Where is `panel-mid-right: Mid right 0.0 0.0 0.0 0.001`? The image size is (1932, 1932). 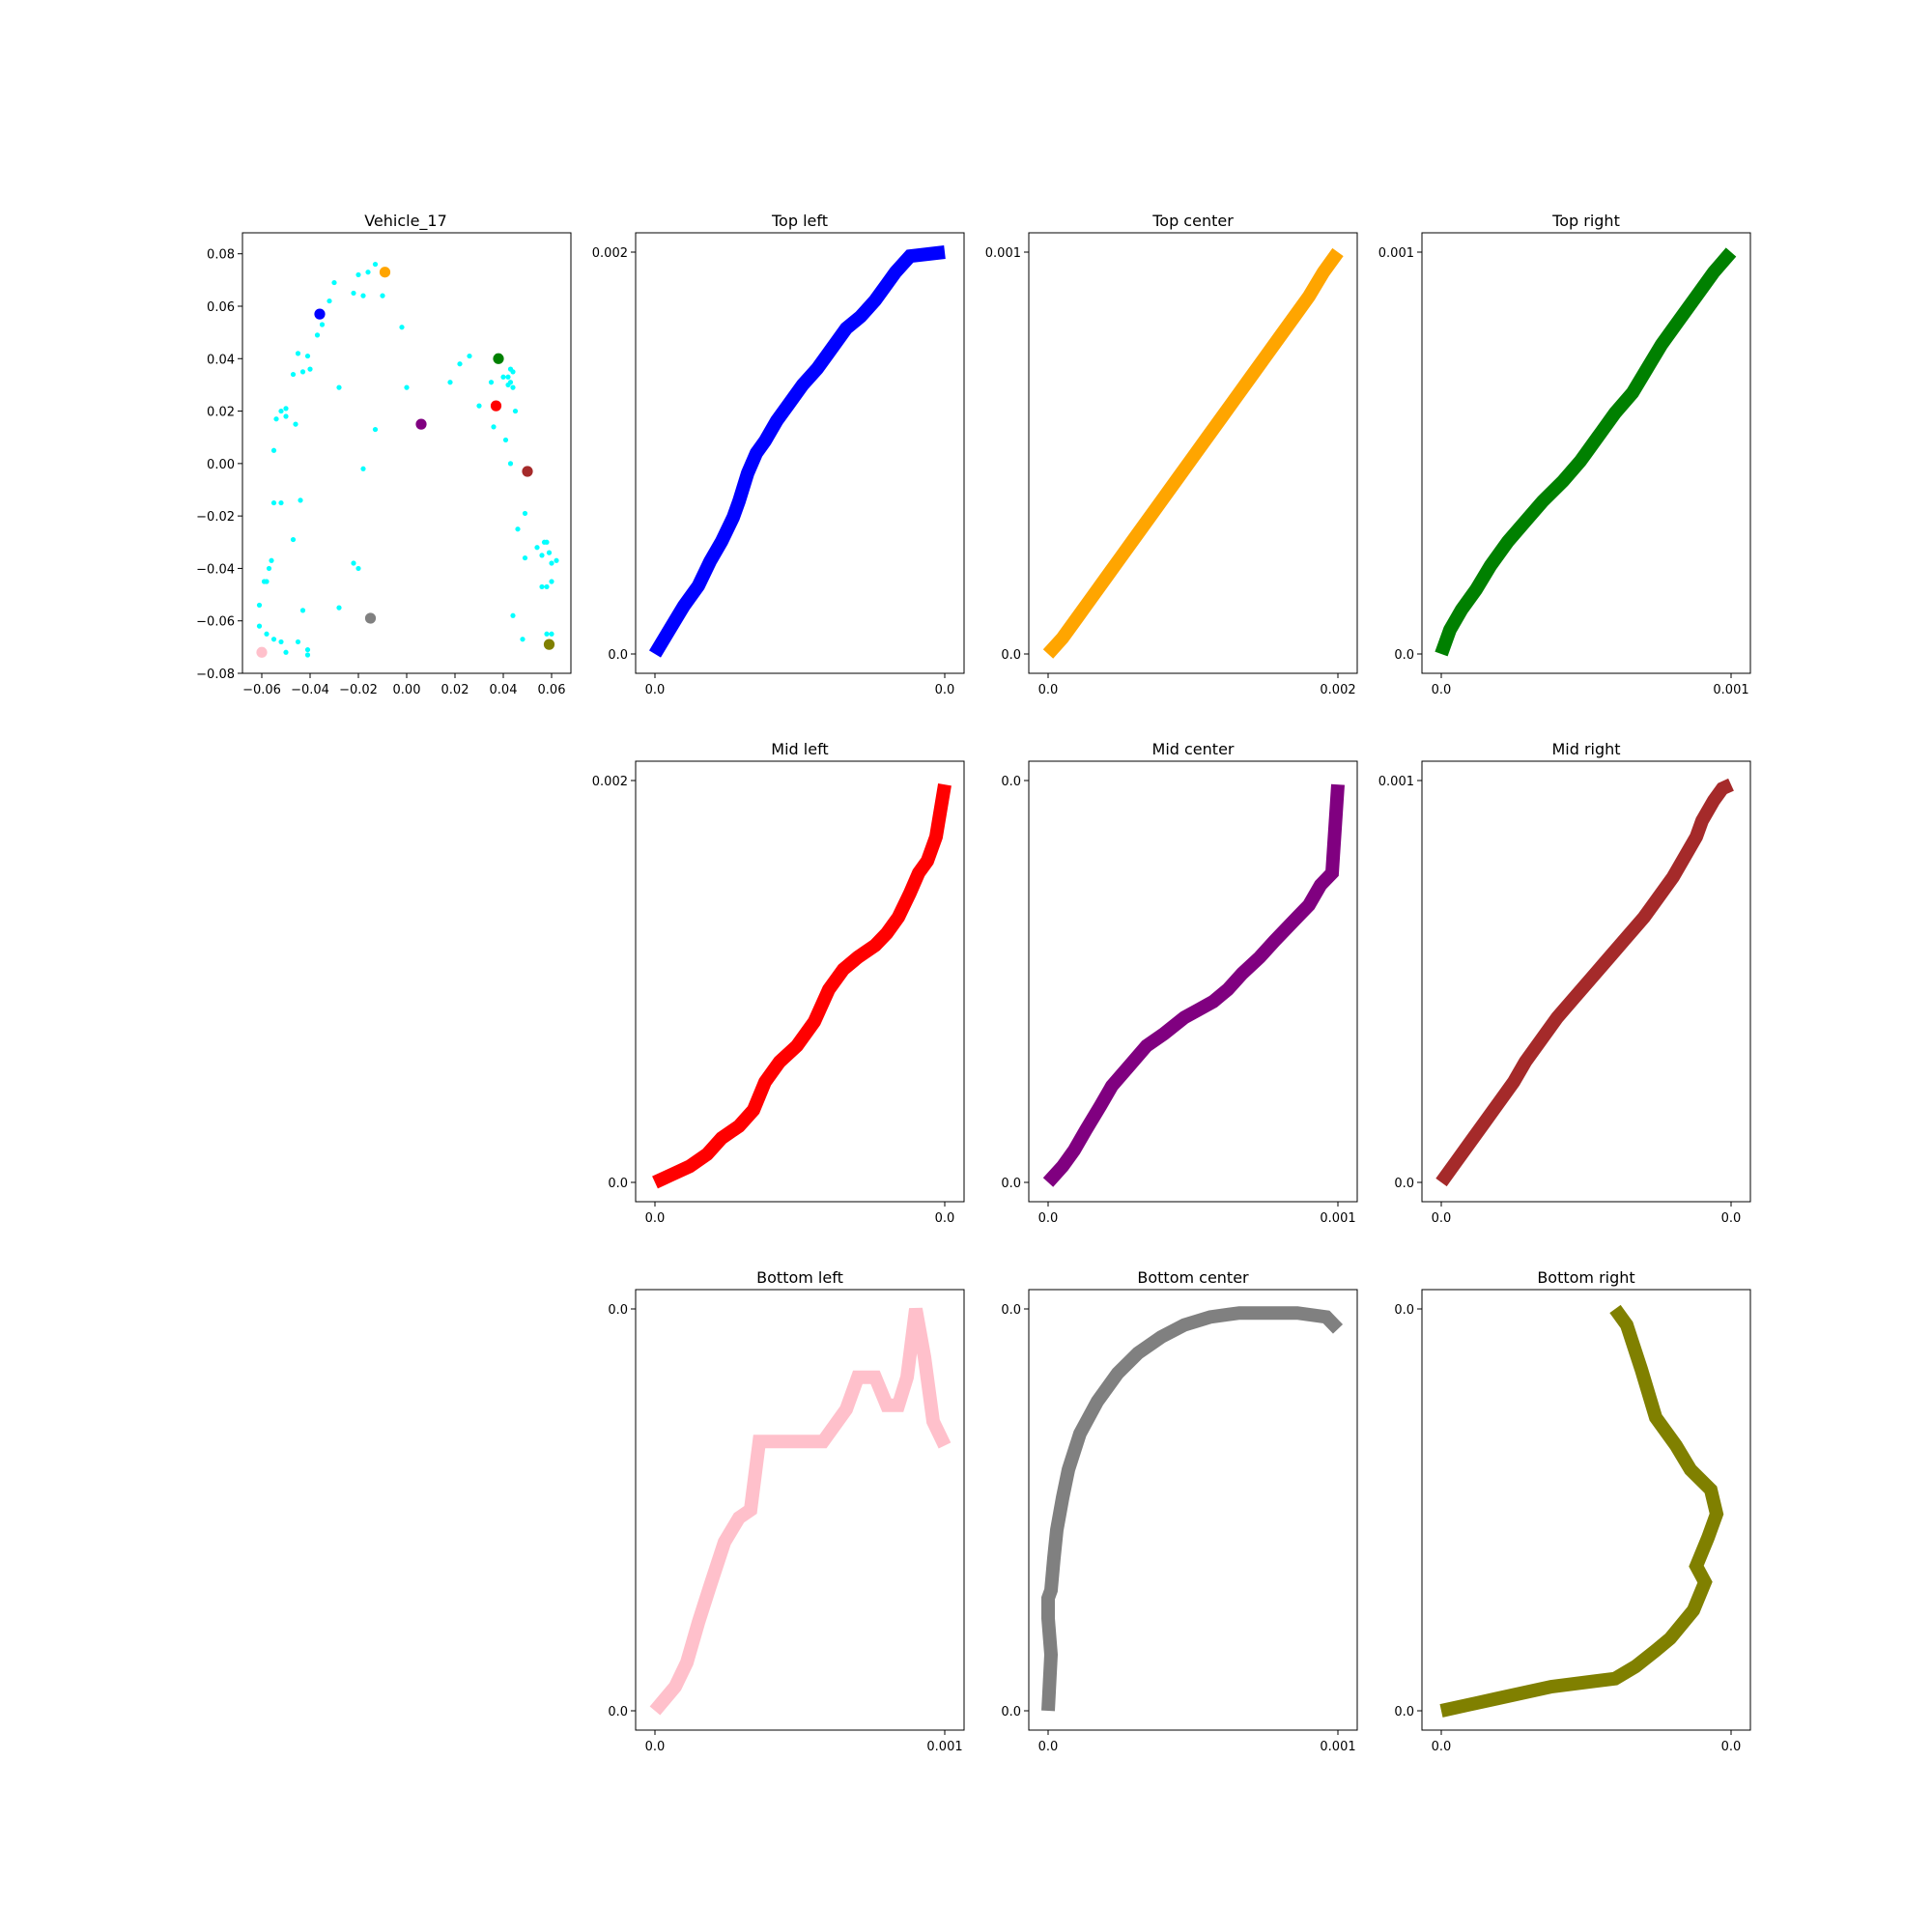 panel-mid-right: Mid right 0.0 0.0 0.0 0.001 is located at coordinates (1564, 983).